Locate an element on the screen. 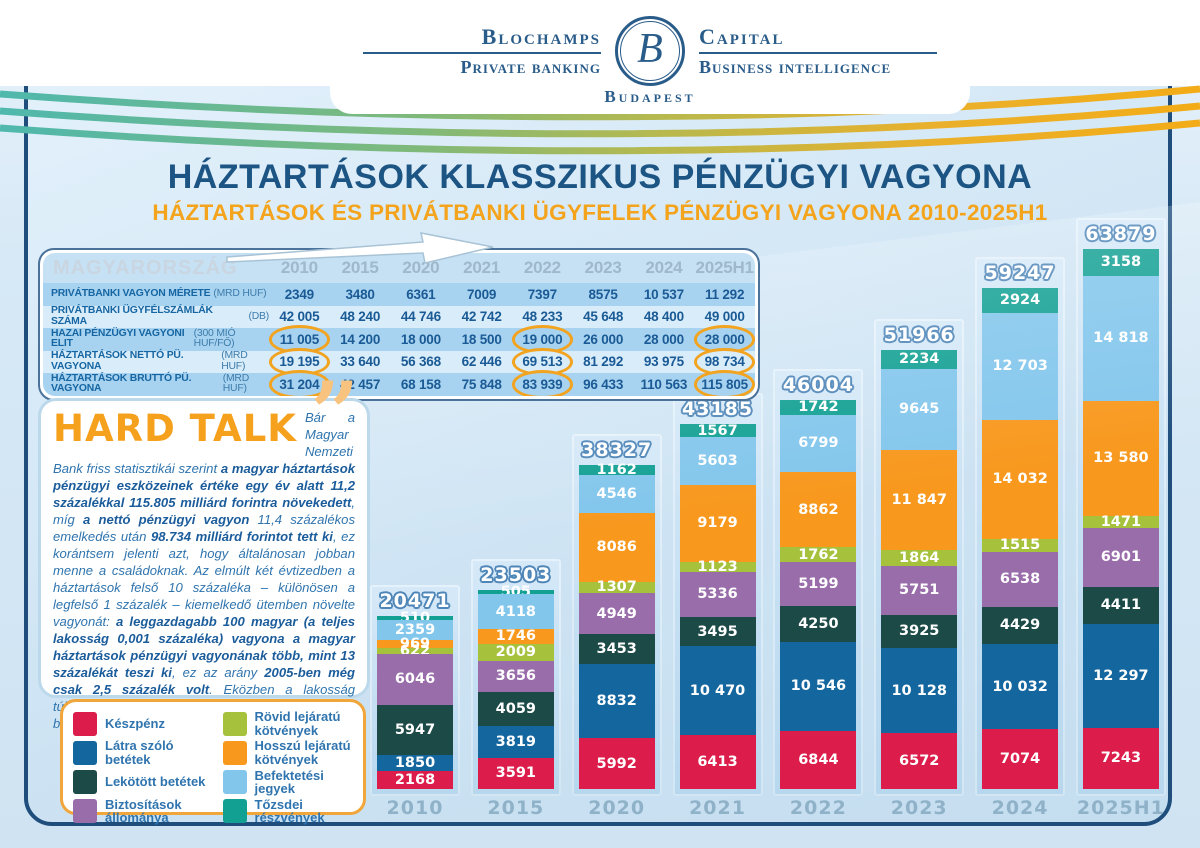 This screenshot has width=1200, height=848. bar-segment: 3925 is located at coordinates (919, 631).